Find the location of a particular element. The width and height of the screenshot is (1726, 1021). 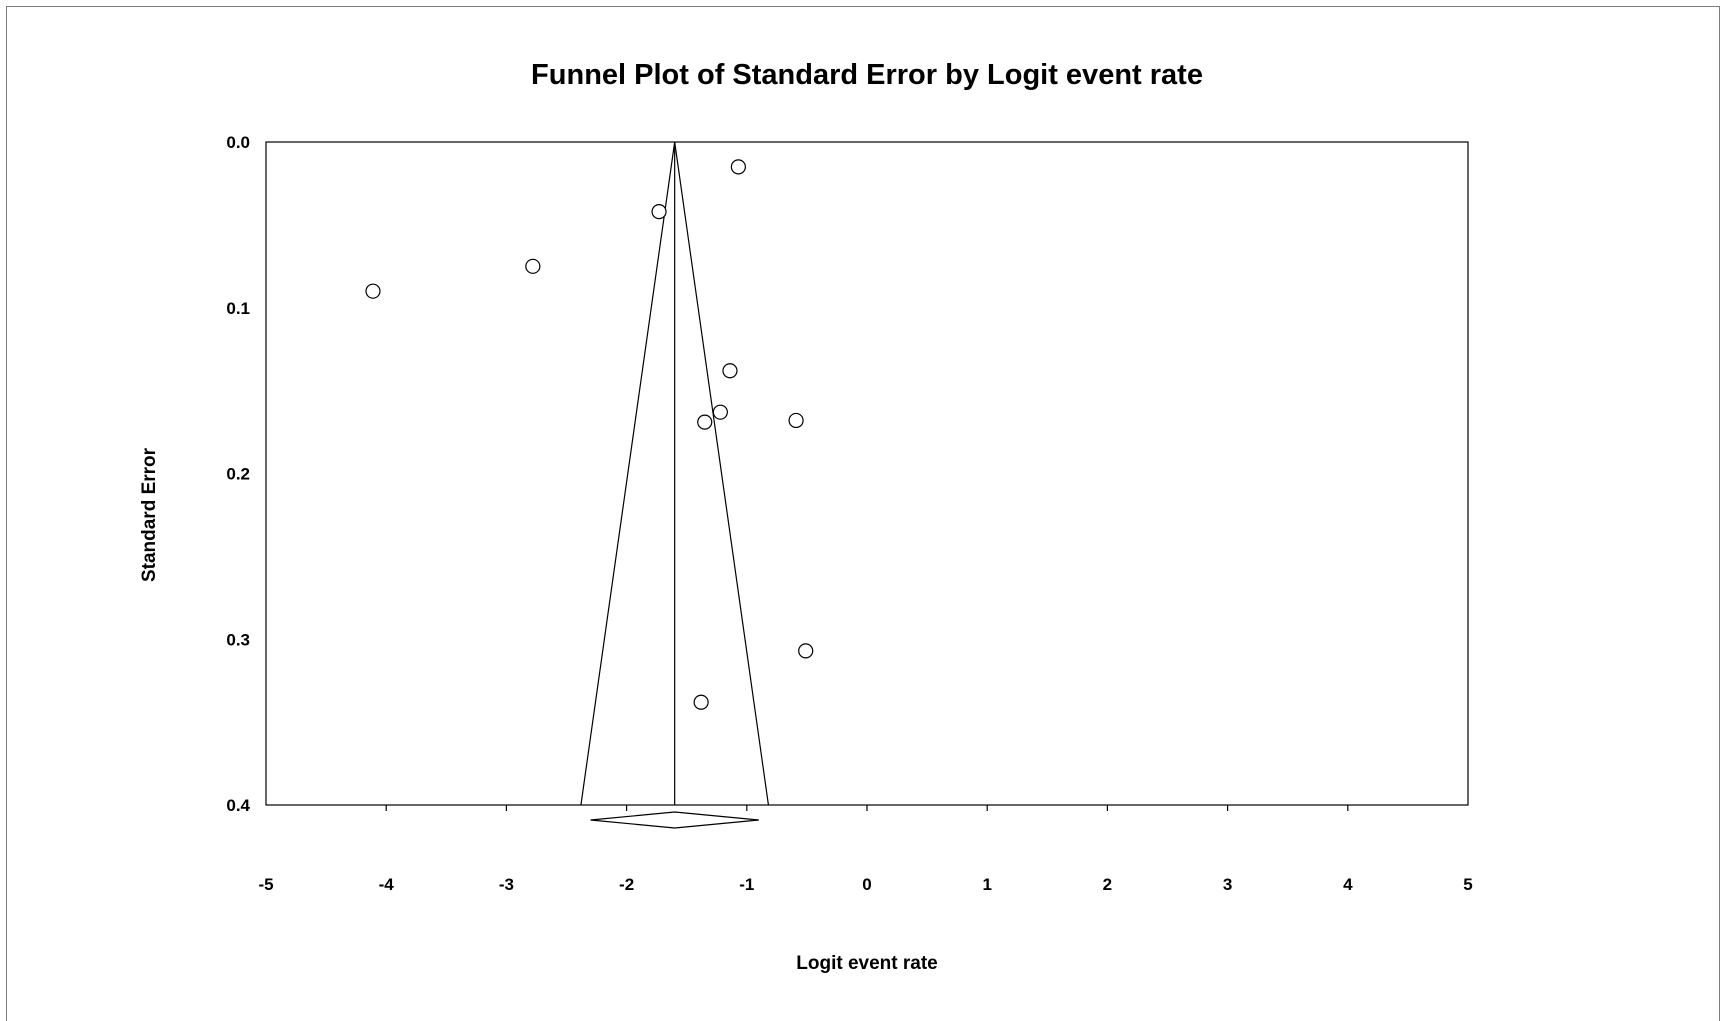

y-tick-label: 0.1 is located at coordinates (238, 308).